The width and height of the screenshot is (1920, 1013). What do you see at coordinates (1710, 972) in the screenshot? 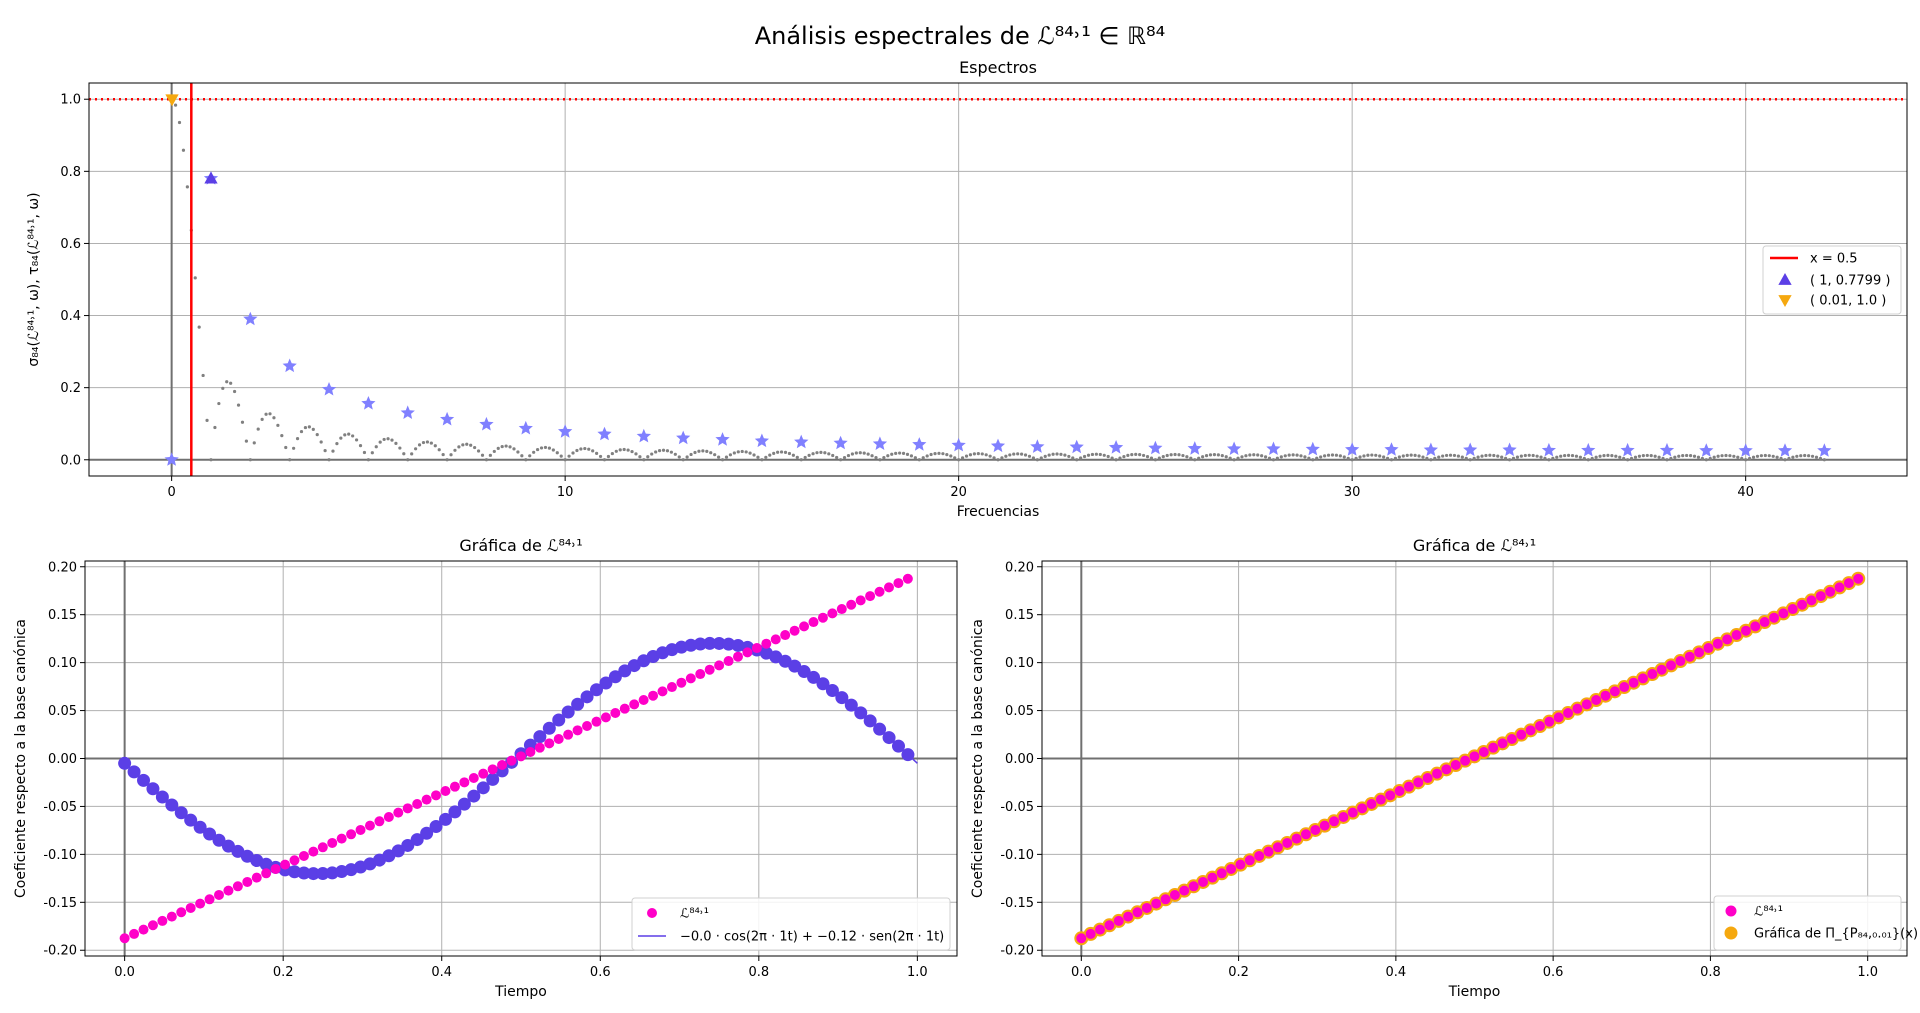
I see `x-tick-label: 0.8` at bounding box center [1710, 972].